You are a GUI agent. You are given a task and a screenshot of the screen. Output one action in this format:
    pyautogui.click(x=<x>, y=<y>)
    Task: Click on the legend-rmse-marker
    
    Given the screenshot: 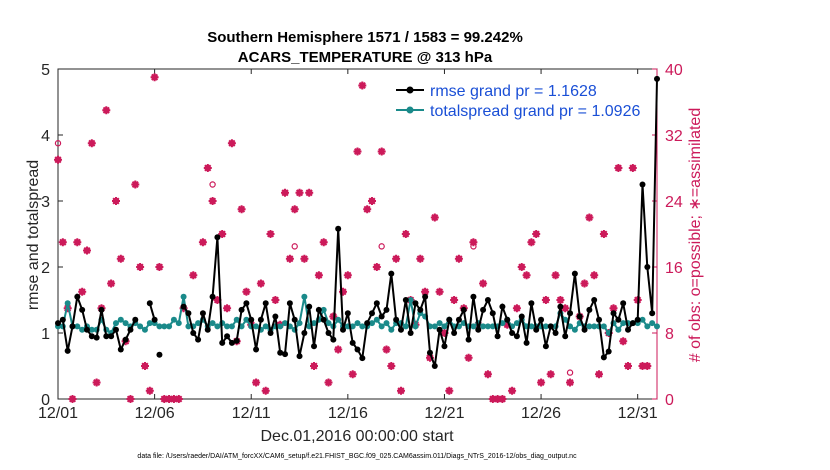 What is the action you would take?
    pyautogui.click(x=410, y=90)
    